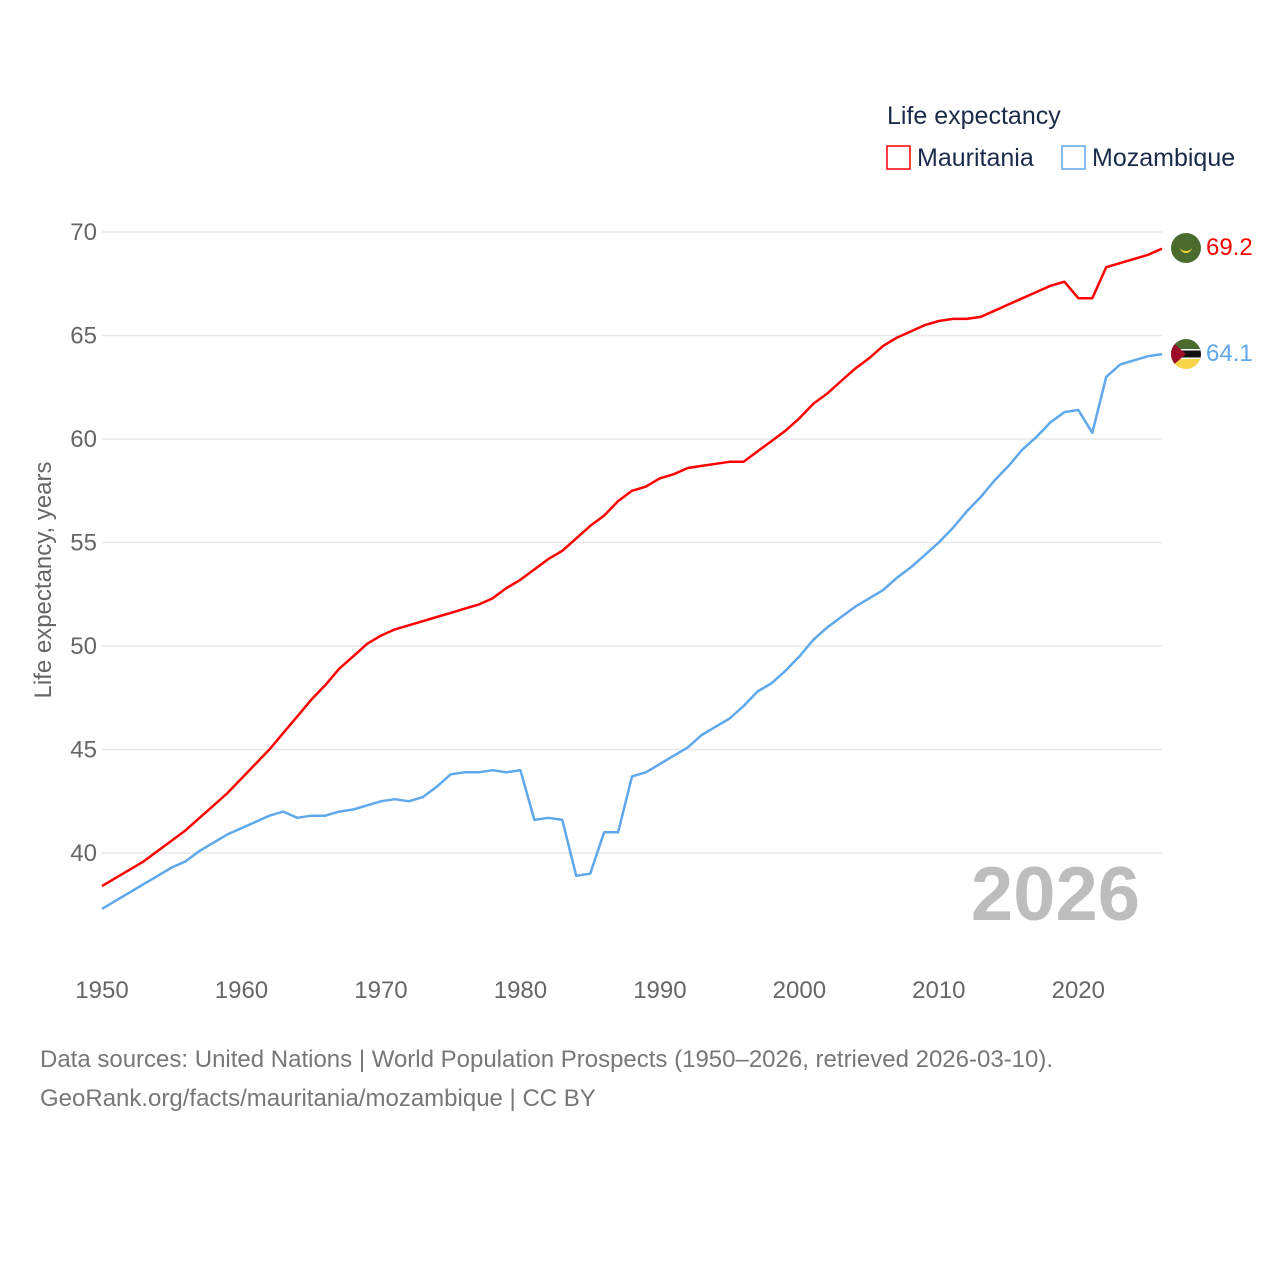 The image size is (1280, 1280). What do you see at coordinates (799, 990) in the screenshot?
I see `x-tick-label: 2000` at bounding box center [799, 990].